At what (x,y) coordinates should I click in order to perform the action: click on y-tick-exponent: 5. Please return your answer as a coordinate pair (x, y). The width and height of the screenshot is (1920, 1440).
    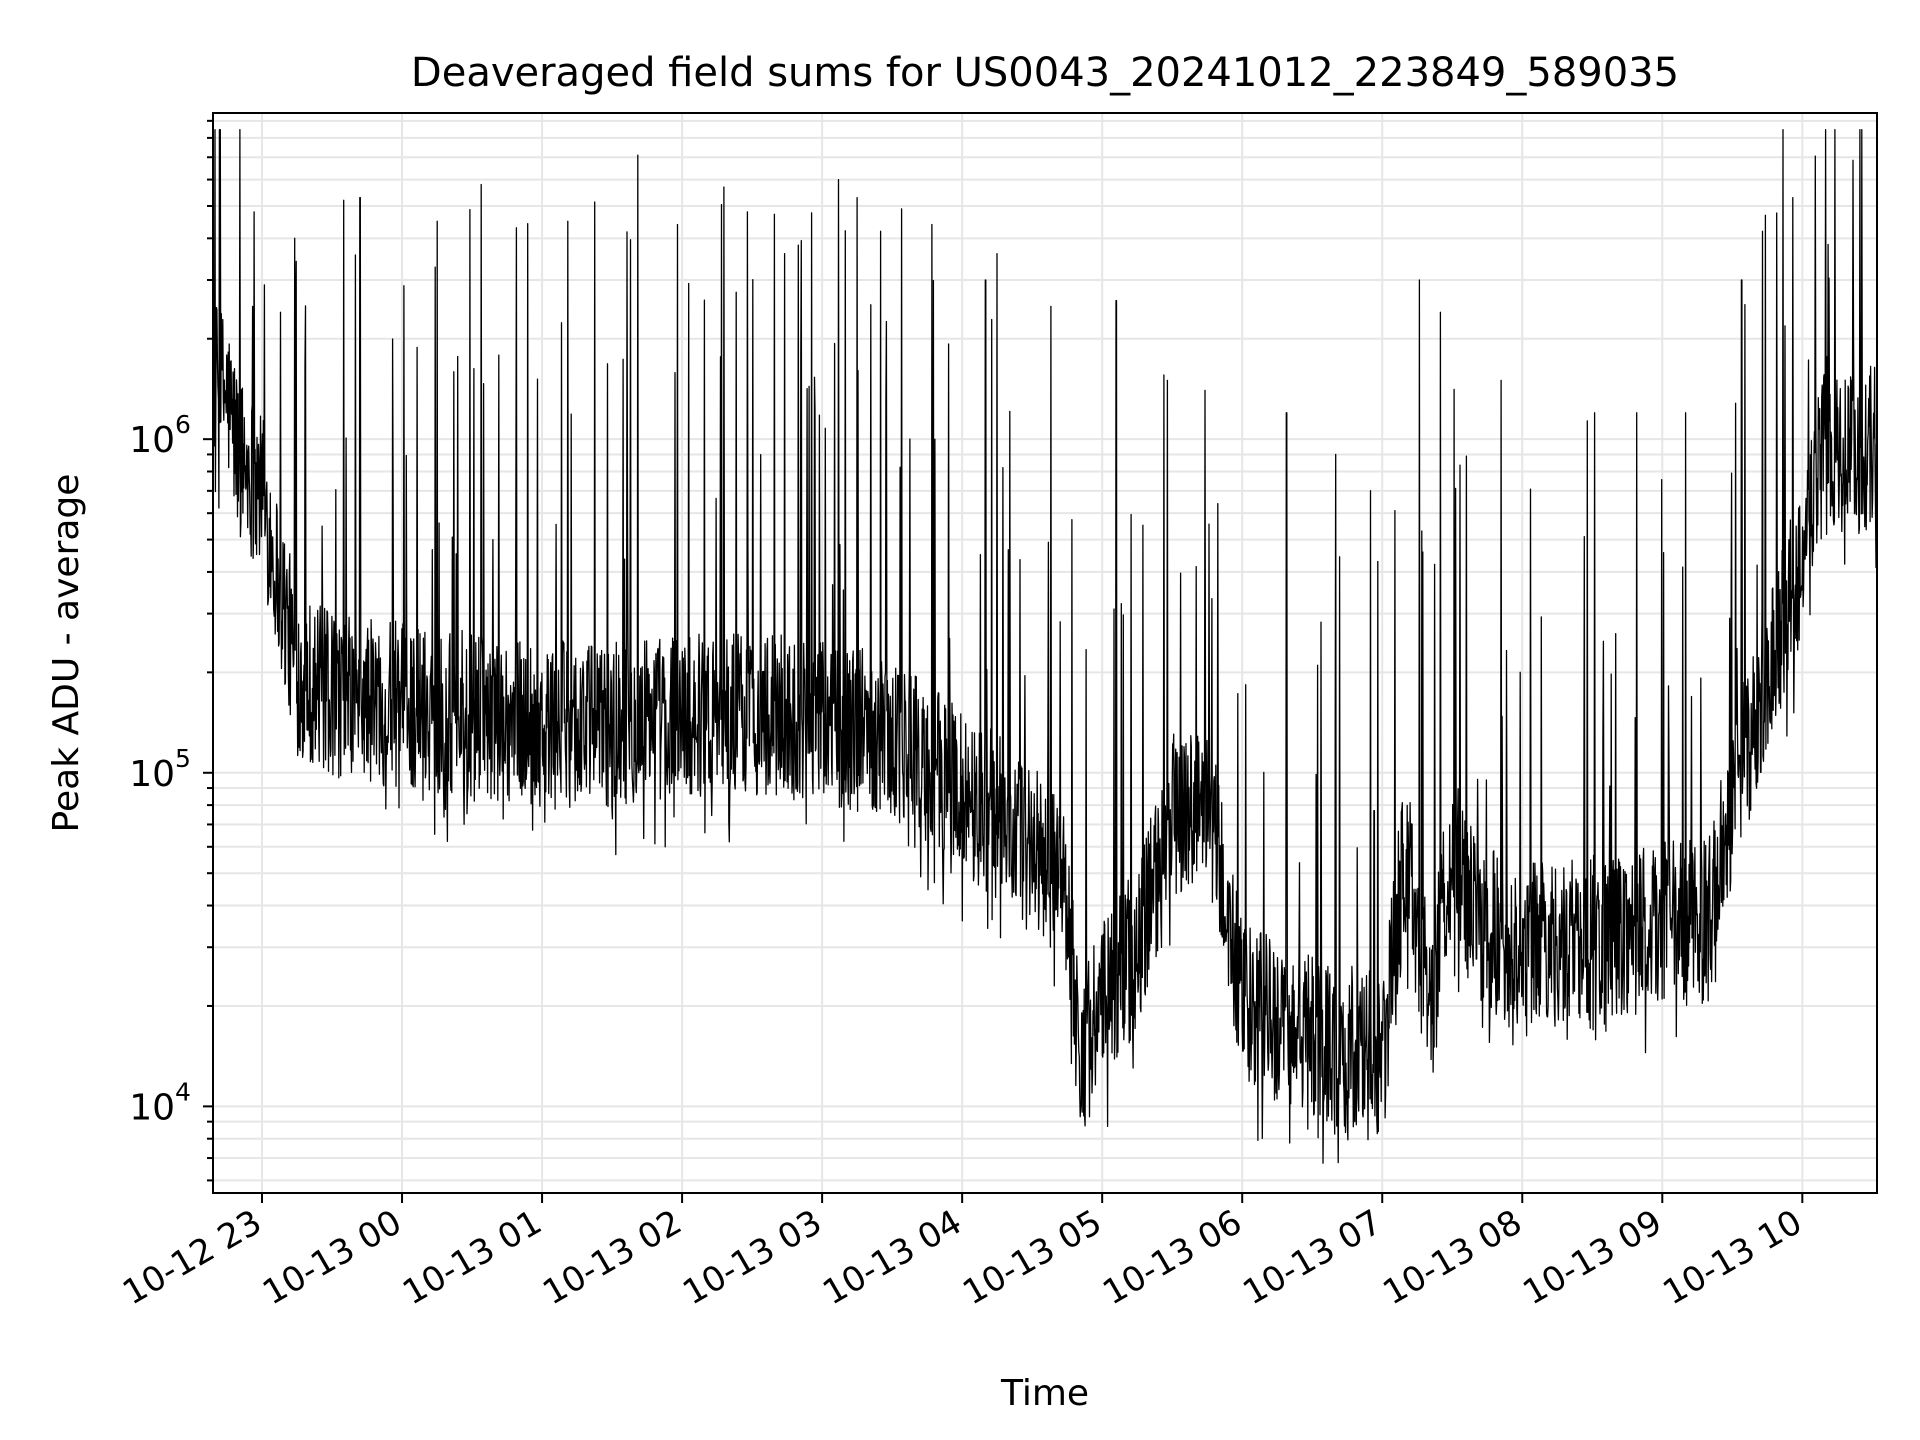
    Looking at the image, I should click on (183, 758).